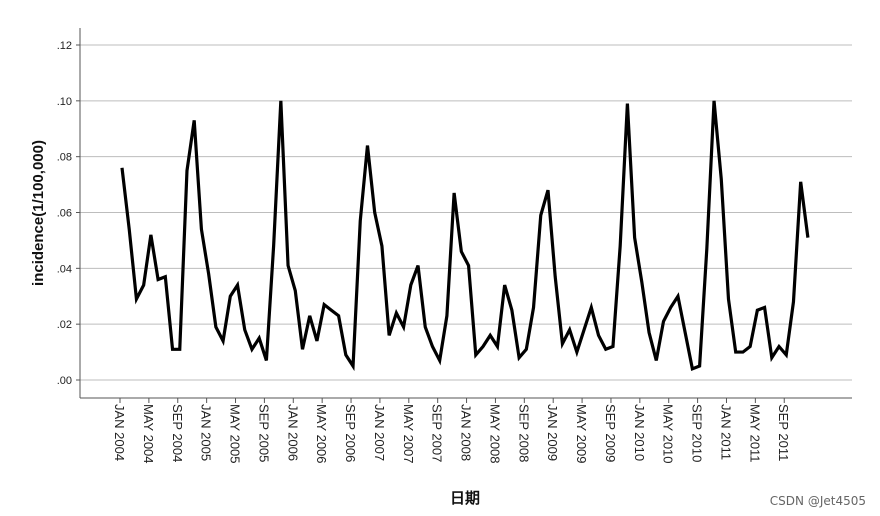 The width and height of the screenshot is (880, 516). What do you see at coordinates (754, 433) in the screenshot?
I see `x-tick-label: MAY 2011` at bounding box center [754, 433].